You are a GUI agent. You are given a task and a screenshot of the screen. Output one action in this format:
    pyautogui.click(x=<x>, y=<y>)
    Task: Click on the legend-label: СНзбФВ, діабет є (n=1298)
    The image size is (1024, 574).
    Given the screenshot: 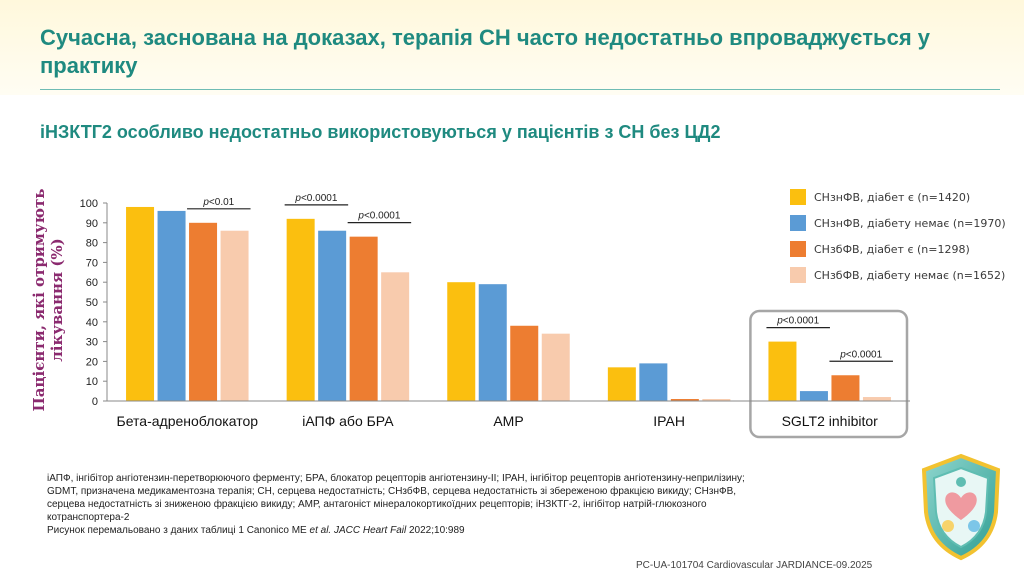 What is the action you would take?
    pyautogui.click(x=892, y=249)
    